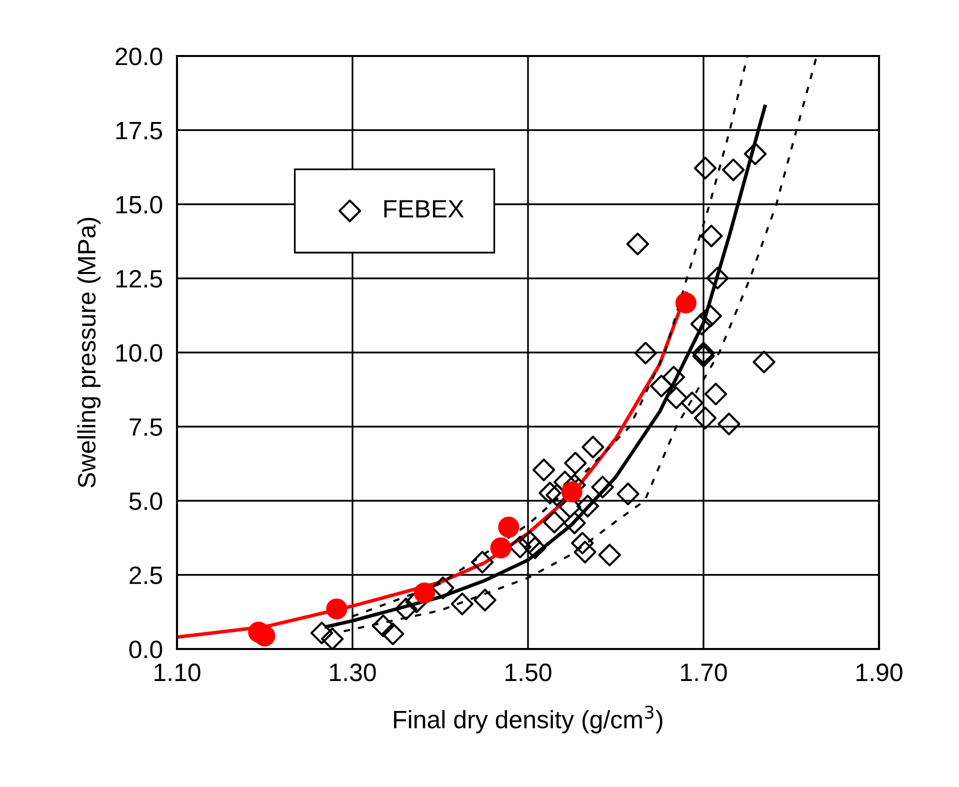 The height and width of the screenshot is (787, 959). I want to click on y-tick-label: 15.0, so click(139, 205).